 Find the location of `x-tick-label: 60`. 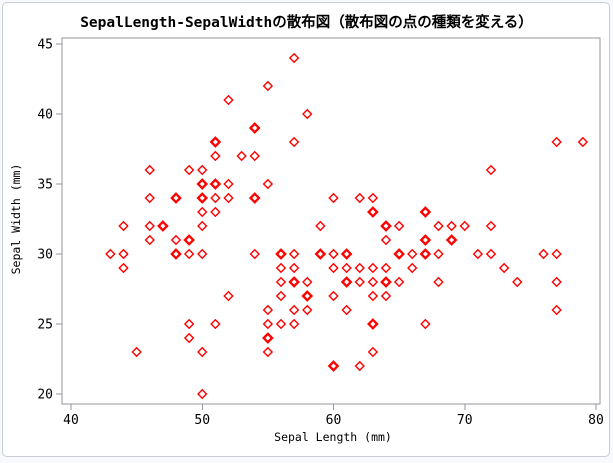

x-tick-label: 60 is located at coordinates (334, 420).